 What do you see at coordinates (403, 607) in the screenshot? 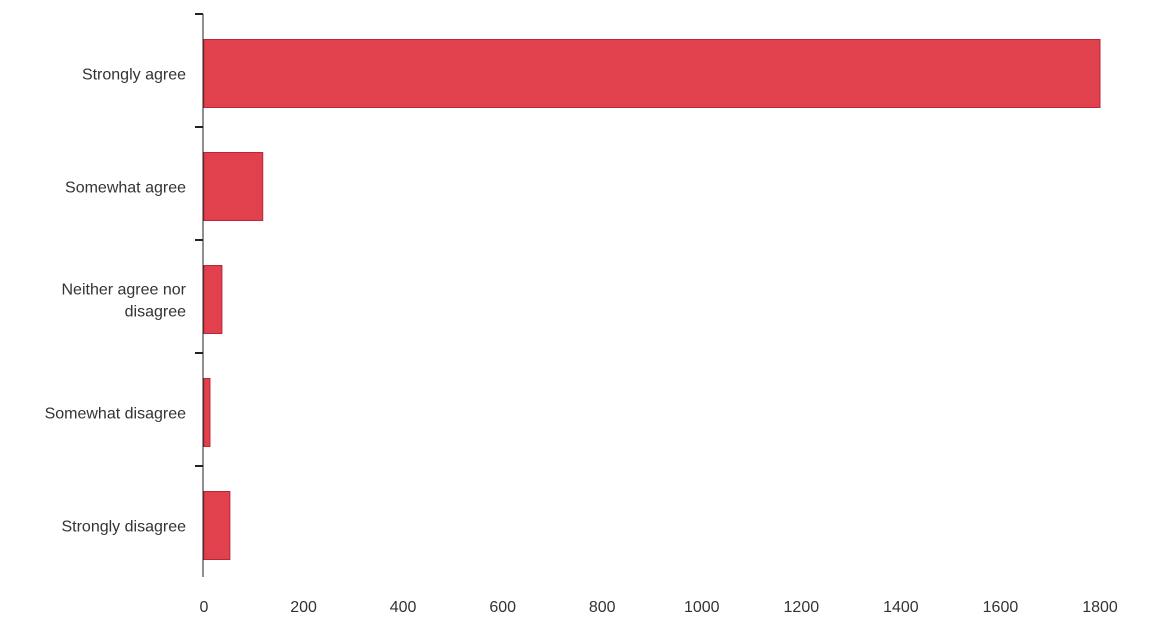
I see `x-tick-label: 400` at bounding box center [403, 607].